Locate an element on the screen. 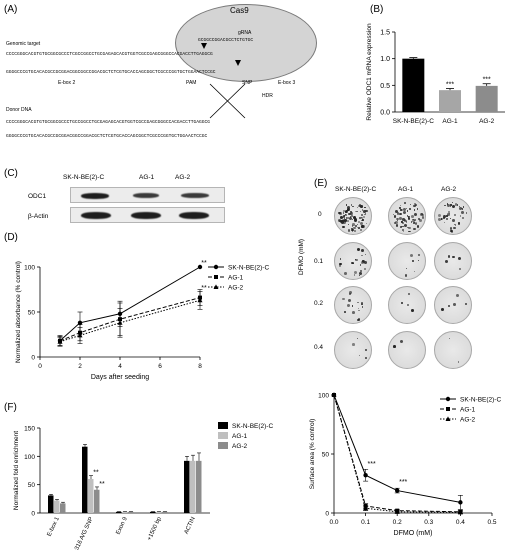  legend-label: AG-1 is located at coordinates (468, 410).